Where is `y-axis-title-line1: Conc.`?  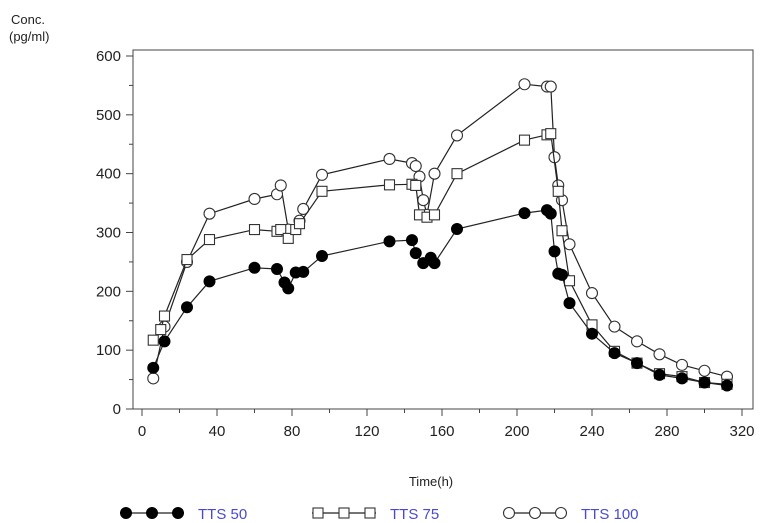 y-axis-title-line1: Conc. is located at coordinates (28, 19).